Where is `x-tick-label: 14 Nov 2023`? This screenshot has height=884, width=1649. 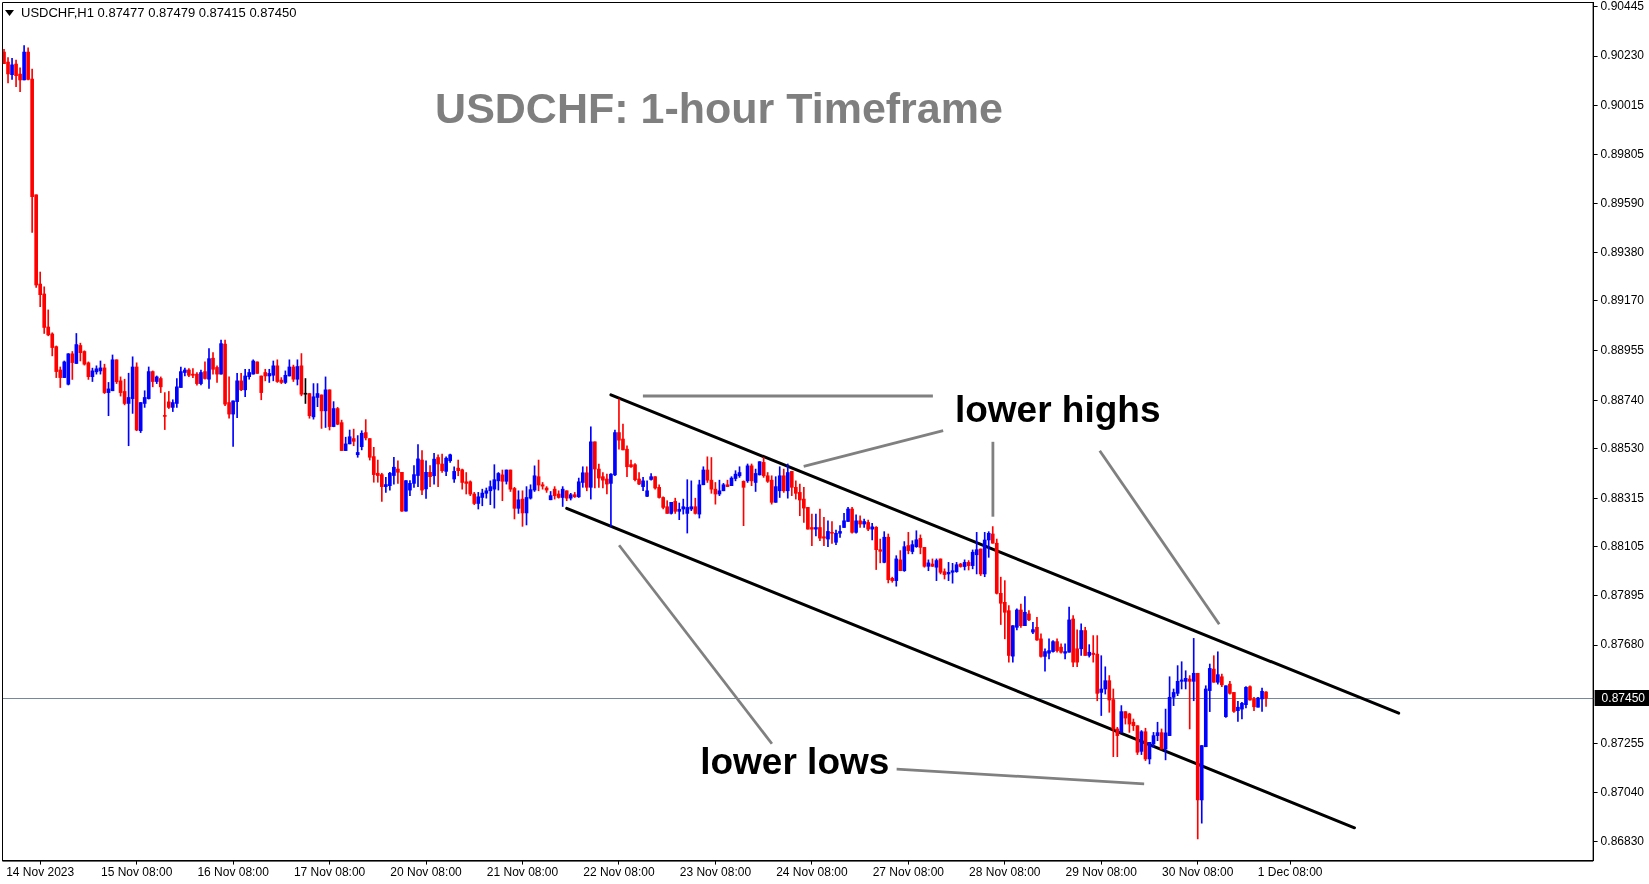
x-tick-label: 14 Nov 2023 is located at coordinates (40, 872).